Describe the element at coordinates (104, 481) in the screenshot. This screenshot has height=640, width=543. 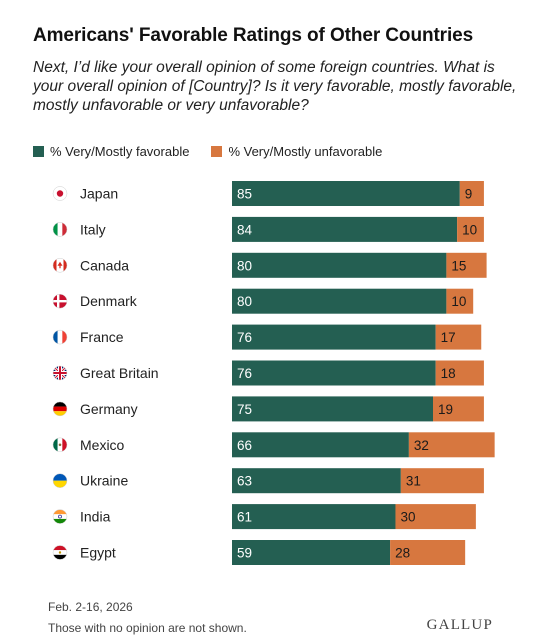
I see `category-label: Ukraine` at that location.